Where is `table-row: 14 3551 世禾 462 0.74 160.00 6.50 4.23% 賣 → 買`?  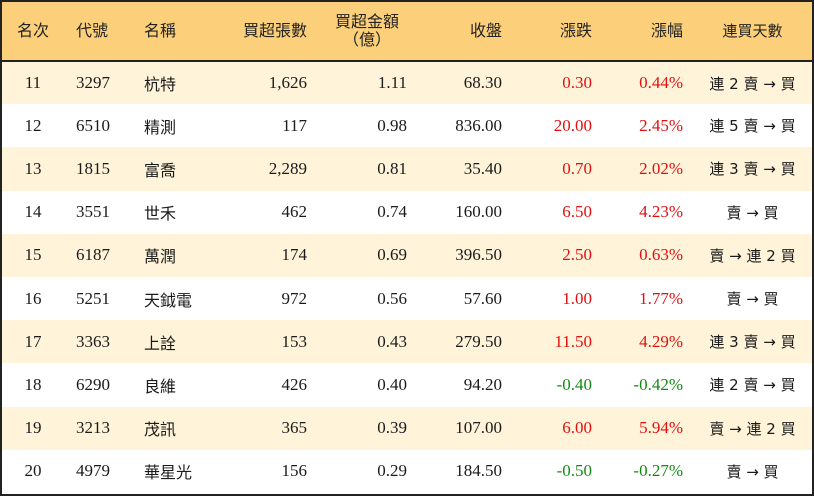 table-row: 14 3551 世禾 462 0.74 160.00 6.50 4.23% 賣 → 買 is located at coordinates (407, 212).